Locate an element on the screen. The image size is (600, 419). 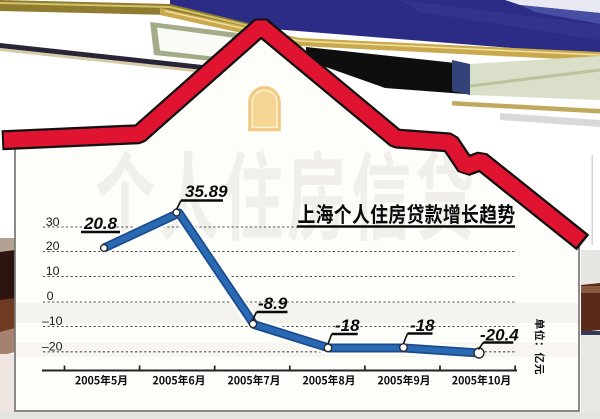
svg-text: 10 is located at coordinates (53, 271).